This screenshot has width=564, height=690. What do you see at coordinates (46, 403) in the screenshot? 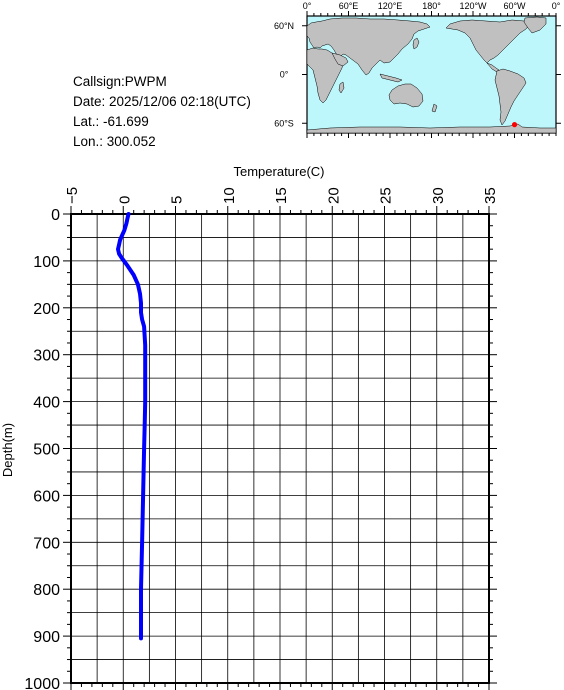
I see `y-tick-label: 400` at bounding box center [46, 403].